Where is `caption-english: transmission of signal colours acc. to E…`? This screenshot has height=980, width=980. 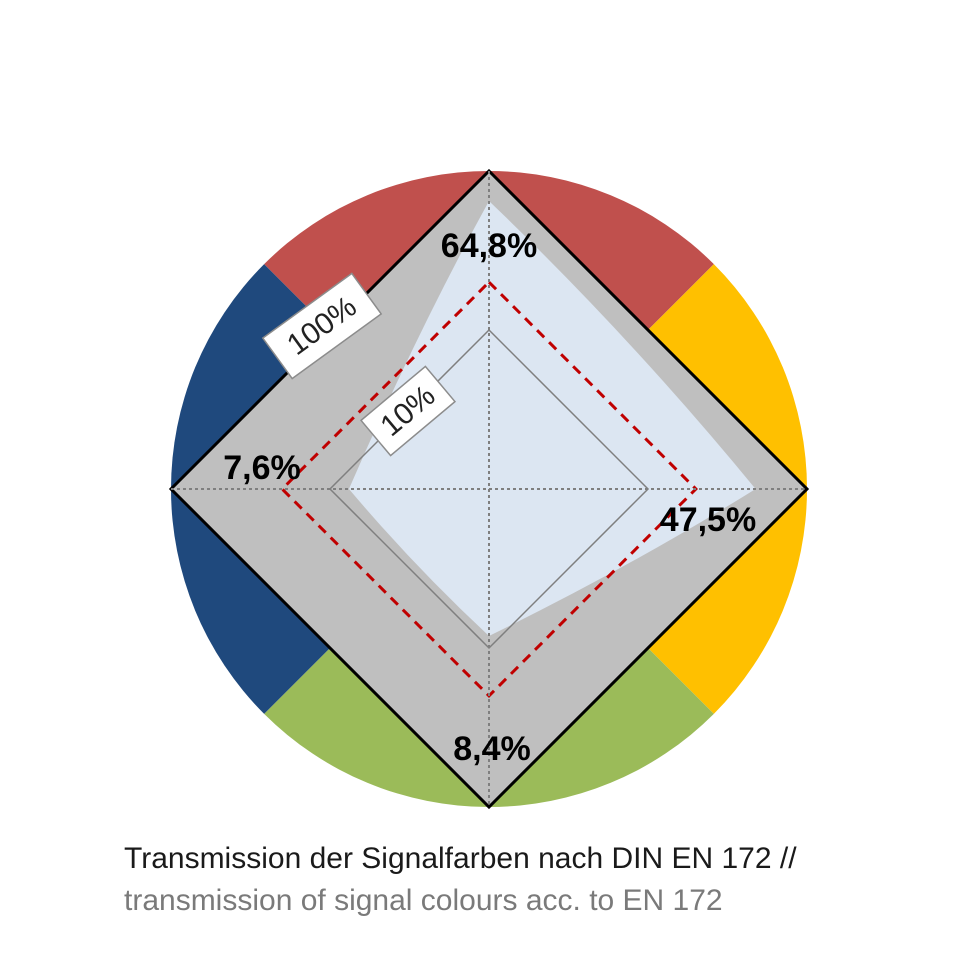
caption-english: transmission of signal colours acc. to E… is located at coordinates (423, 900).